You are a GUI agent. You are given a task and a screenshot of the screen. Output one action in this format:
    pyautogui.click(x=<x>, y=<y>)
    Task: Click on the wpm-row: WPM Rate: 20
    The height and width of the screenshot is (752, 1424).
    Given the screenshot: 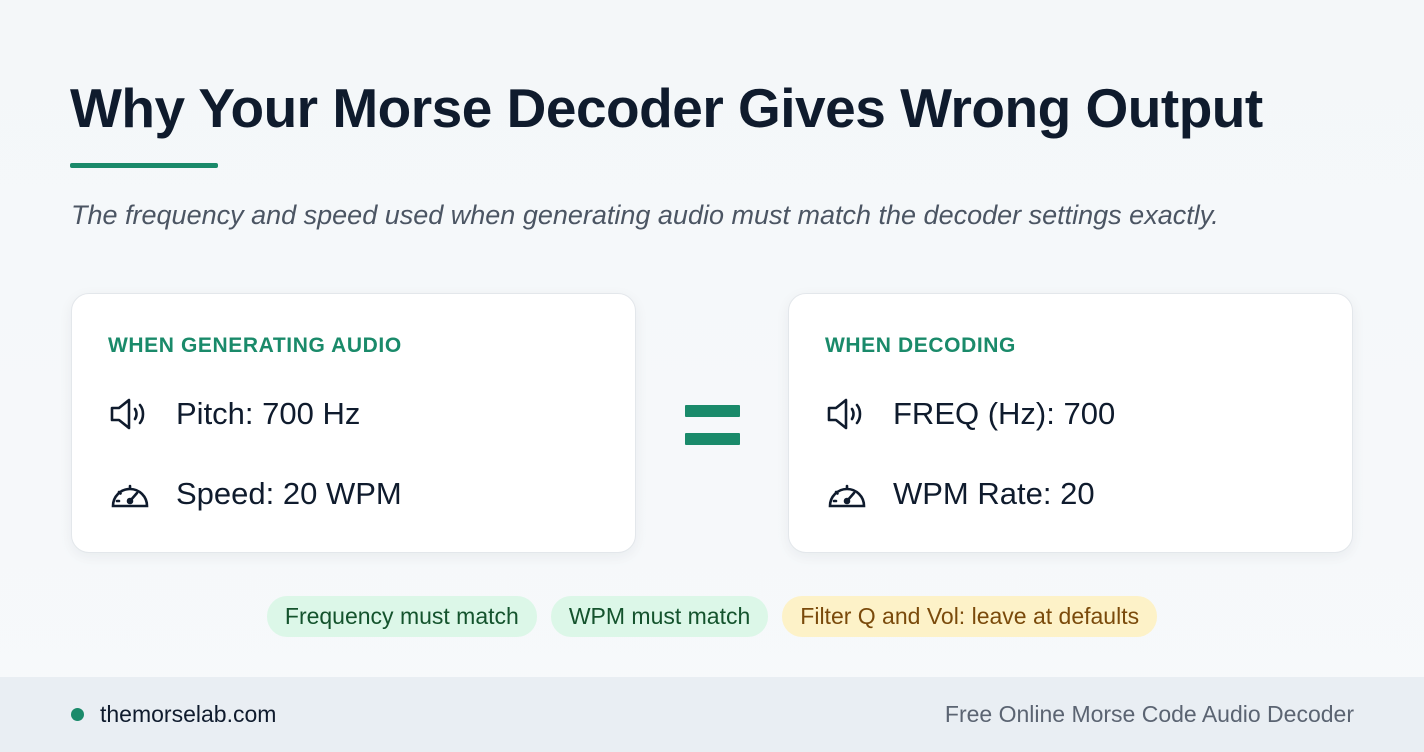 What is the action you would take?
    pyautogui.click(x=960, y=494)
    